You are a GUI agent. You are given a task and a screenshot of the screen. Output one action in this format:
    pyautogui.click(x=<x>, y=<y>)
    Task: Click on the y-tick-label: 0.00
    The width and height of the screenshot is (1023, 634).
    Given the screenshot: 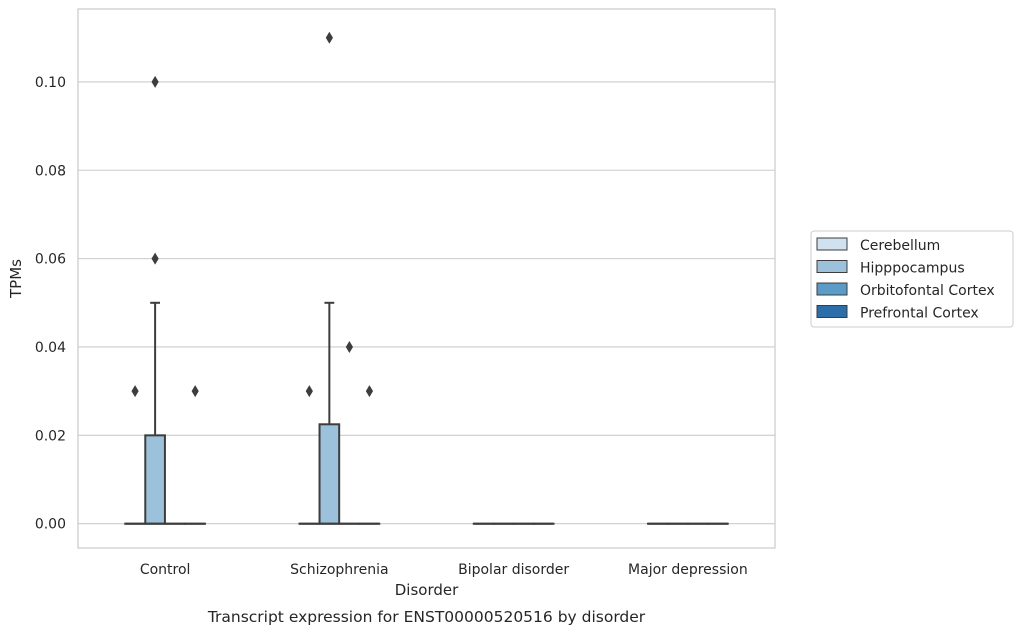 What is the action you would take?
    pyautogui.click(x=50, y=525)
    